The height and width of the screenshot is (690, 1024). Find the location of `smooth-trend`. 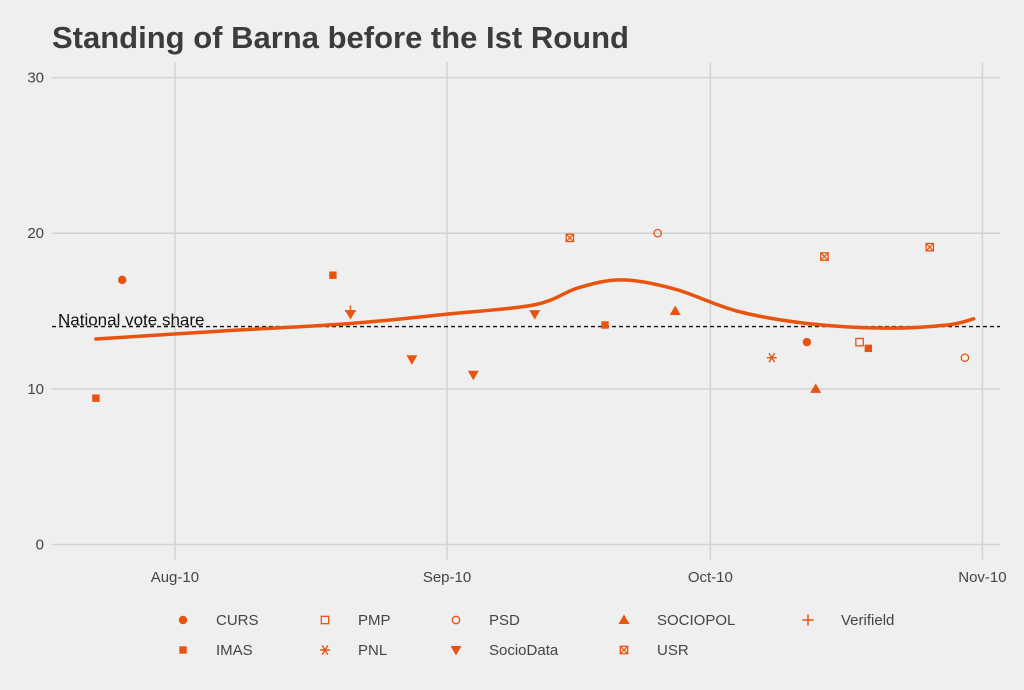

smooth-trend is located at coordinates (535, 309).